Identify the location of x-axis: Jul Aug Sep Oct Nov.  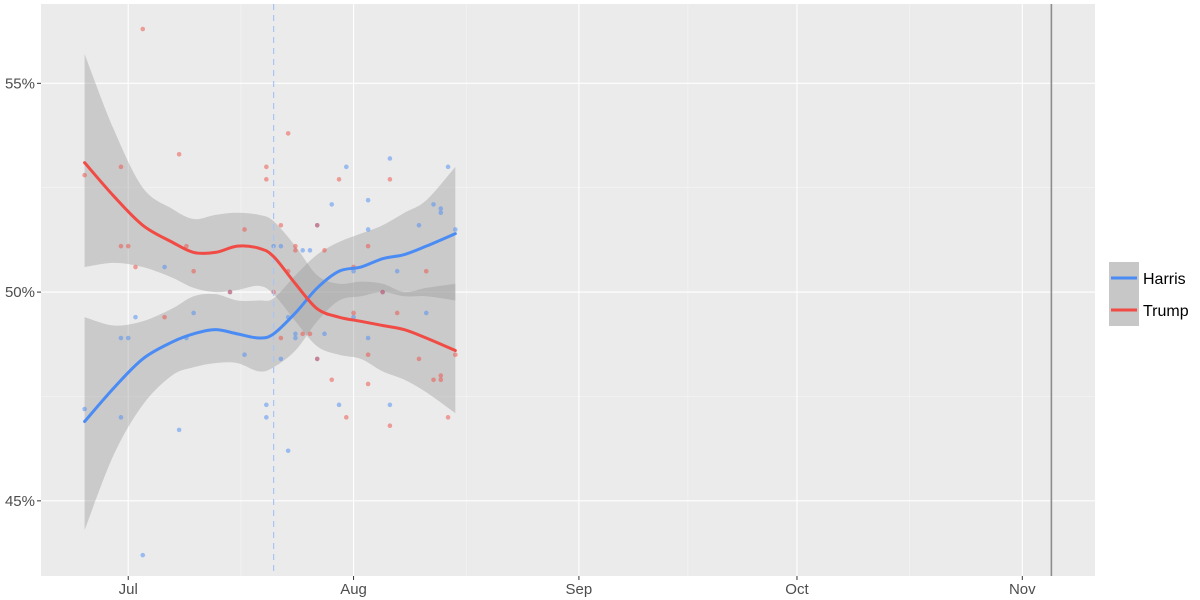
(577, 587).